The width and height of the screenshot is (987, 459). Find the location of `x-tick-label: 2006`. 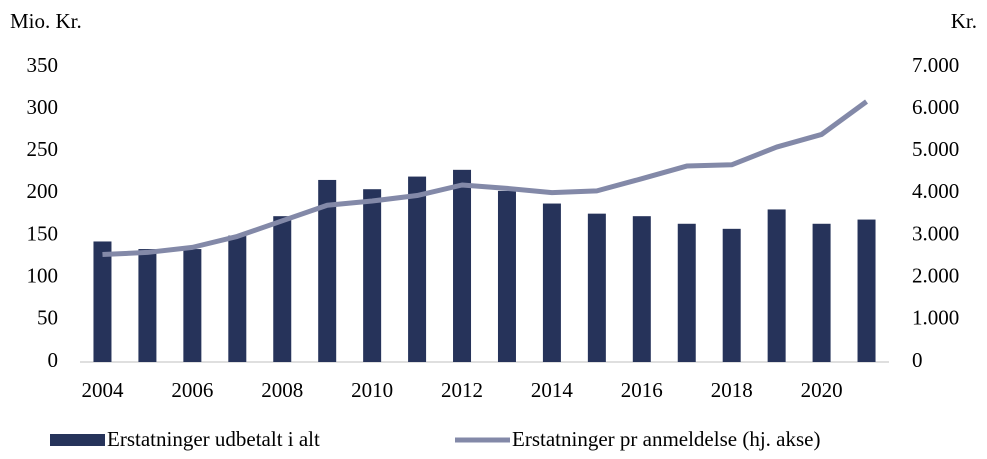

x-tick-label: 2006 is located at coordinates (192, 390).